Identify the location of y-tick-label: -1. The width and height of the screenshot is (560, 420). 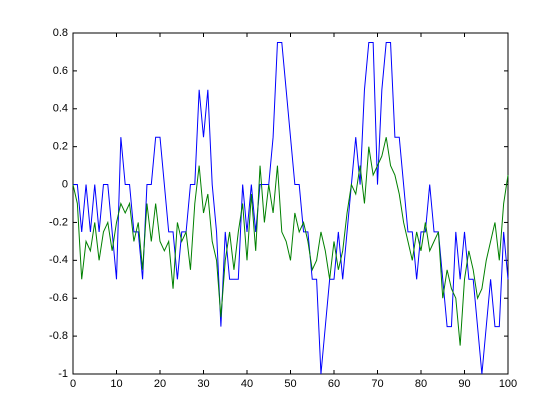
(63, 374).